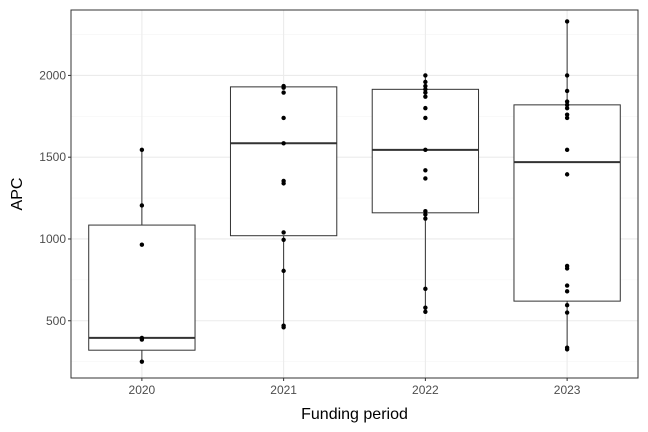 The image size is (648, 432). I want to click on x-tick-label: 2023, so click(567, 390).